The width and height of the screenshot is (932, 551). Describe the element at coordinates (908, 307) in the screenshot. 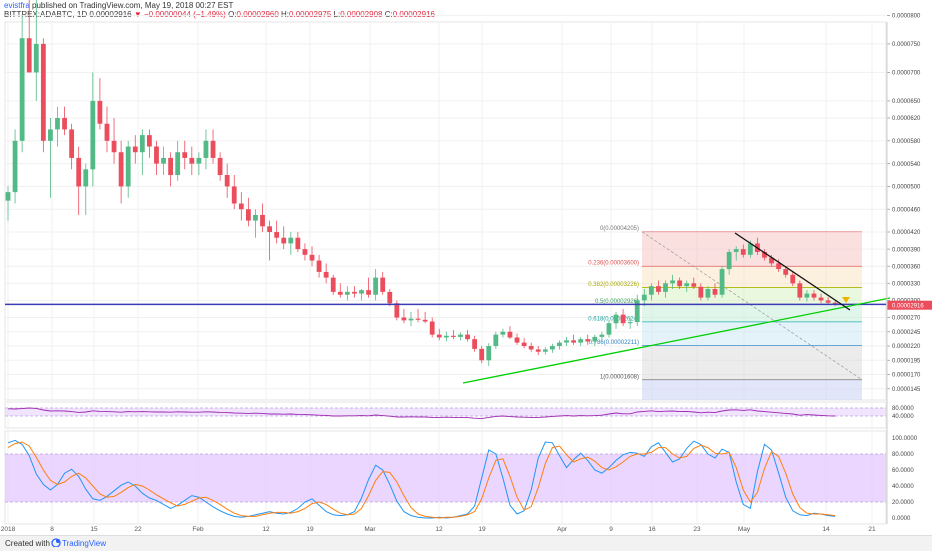

I see `last-price-label: 0.00002916` at that location.